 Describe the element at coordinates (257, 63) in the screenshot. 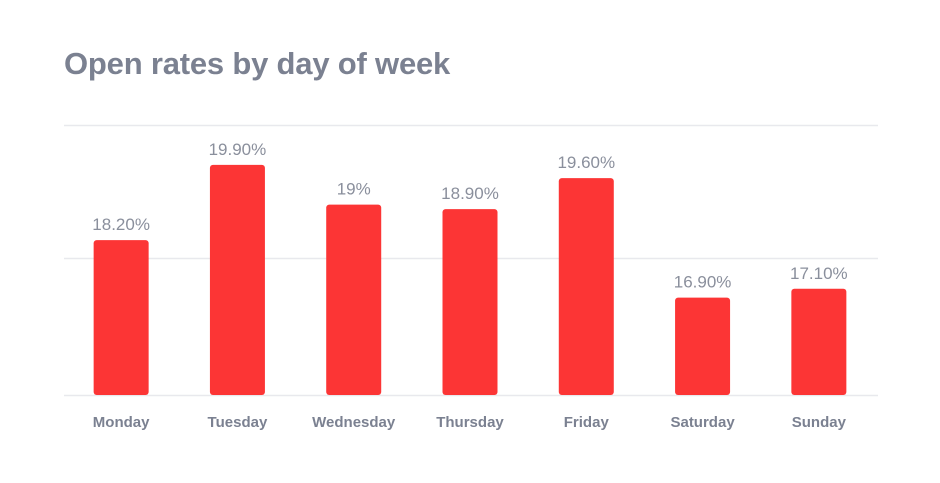

I see `chart-title: Open rates by day of week` at that location.